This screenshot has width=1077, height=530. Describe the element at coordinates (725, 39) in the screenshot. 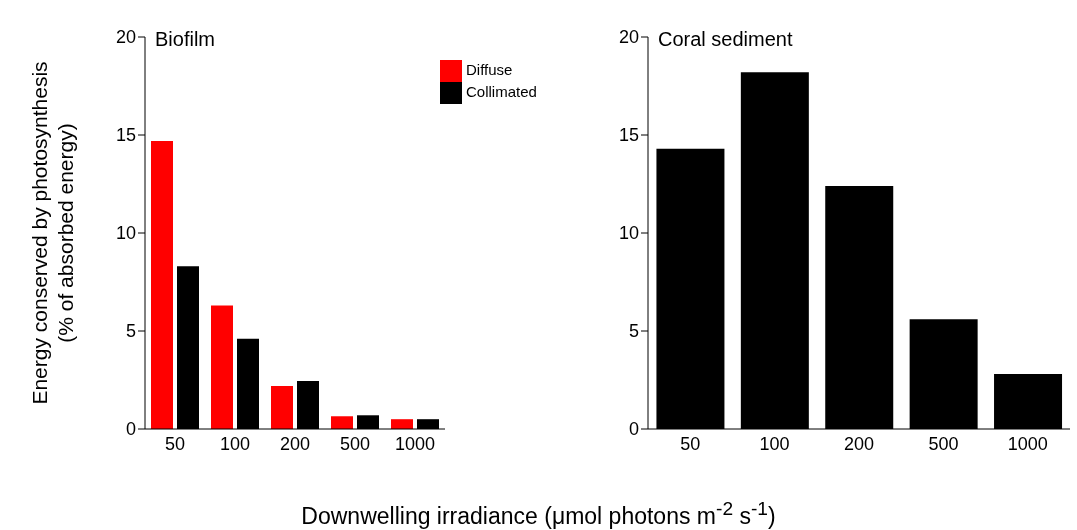

I see `chart-title: Coral sediment` at that location.